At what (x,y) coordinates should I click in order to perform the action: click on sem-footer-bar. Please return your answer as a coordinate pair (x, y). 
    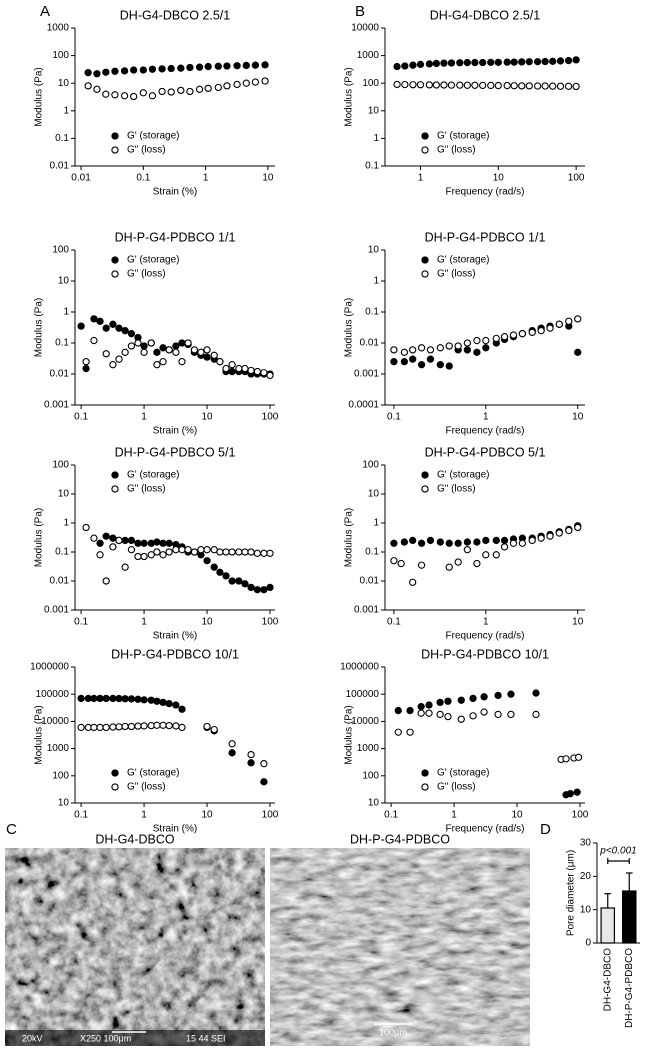
    Looking at the image, I should click on (135, 1038).